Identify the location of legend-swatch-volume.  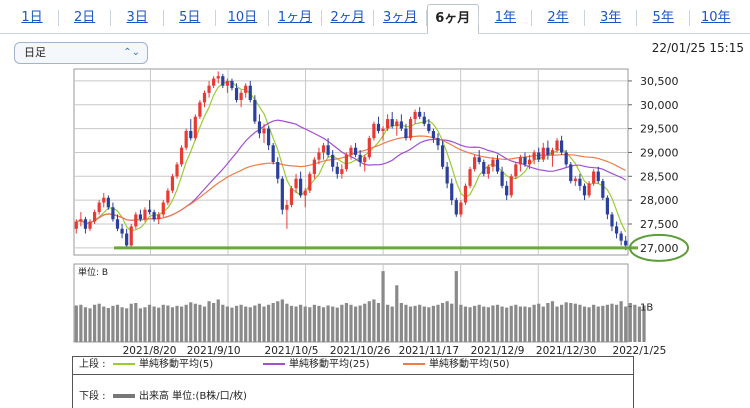
(124, 396).